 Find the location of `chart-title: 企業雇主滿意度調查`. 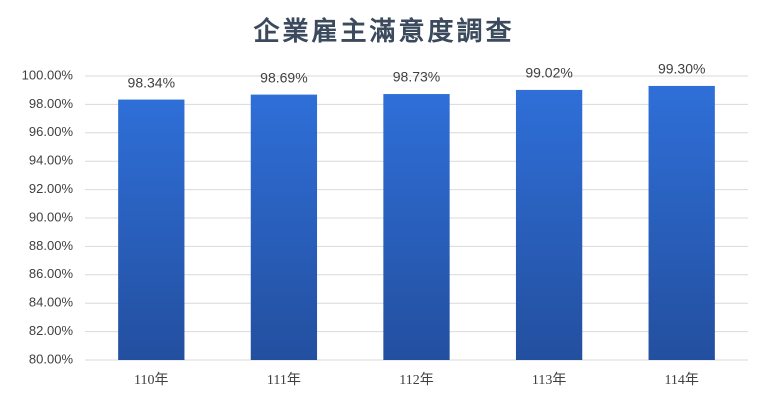

chart-title: 企業雇主滿意度調查 is located at coordinates (383, 31).